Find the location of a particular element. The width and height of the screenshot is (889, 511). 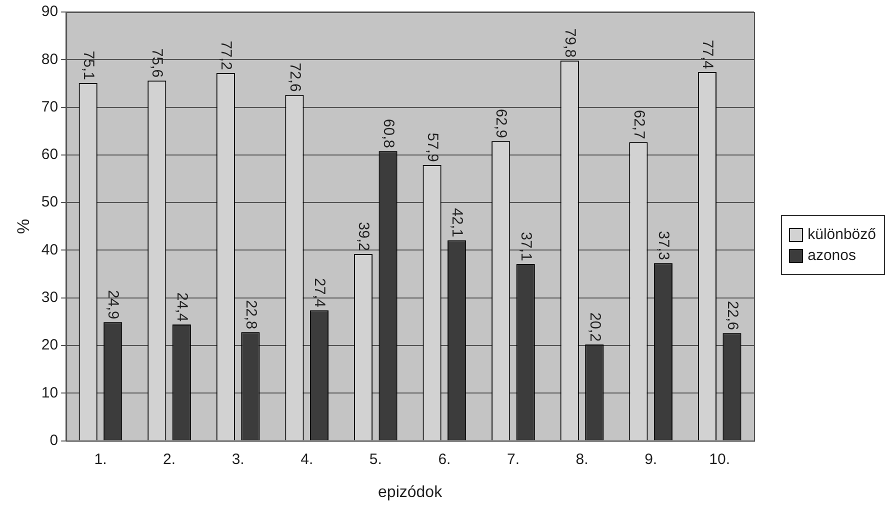

data-label: 22,8 is located at coordinates (251, 315).